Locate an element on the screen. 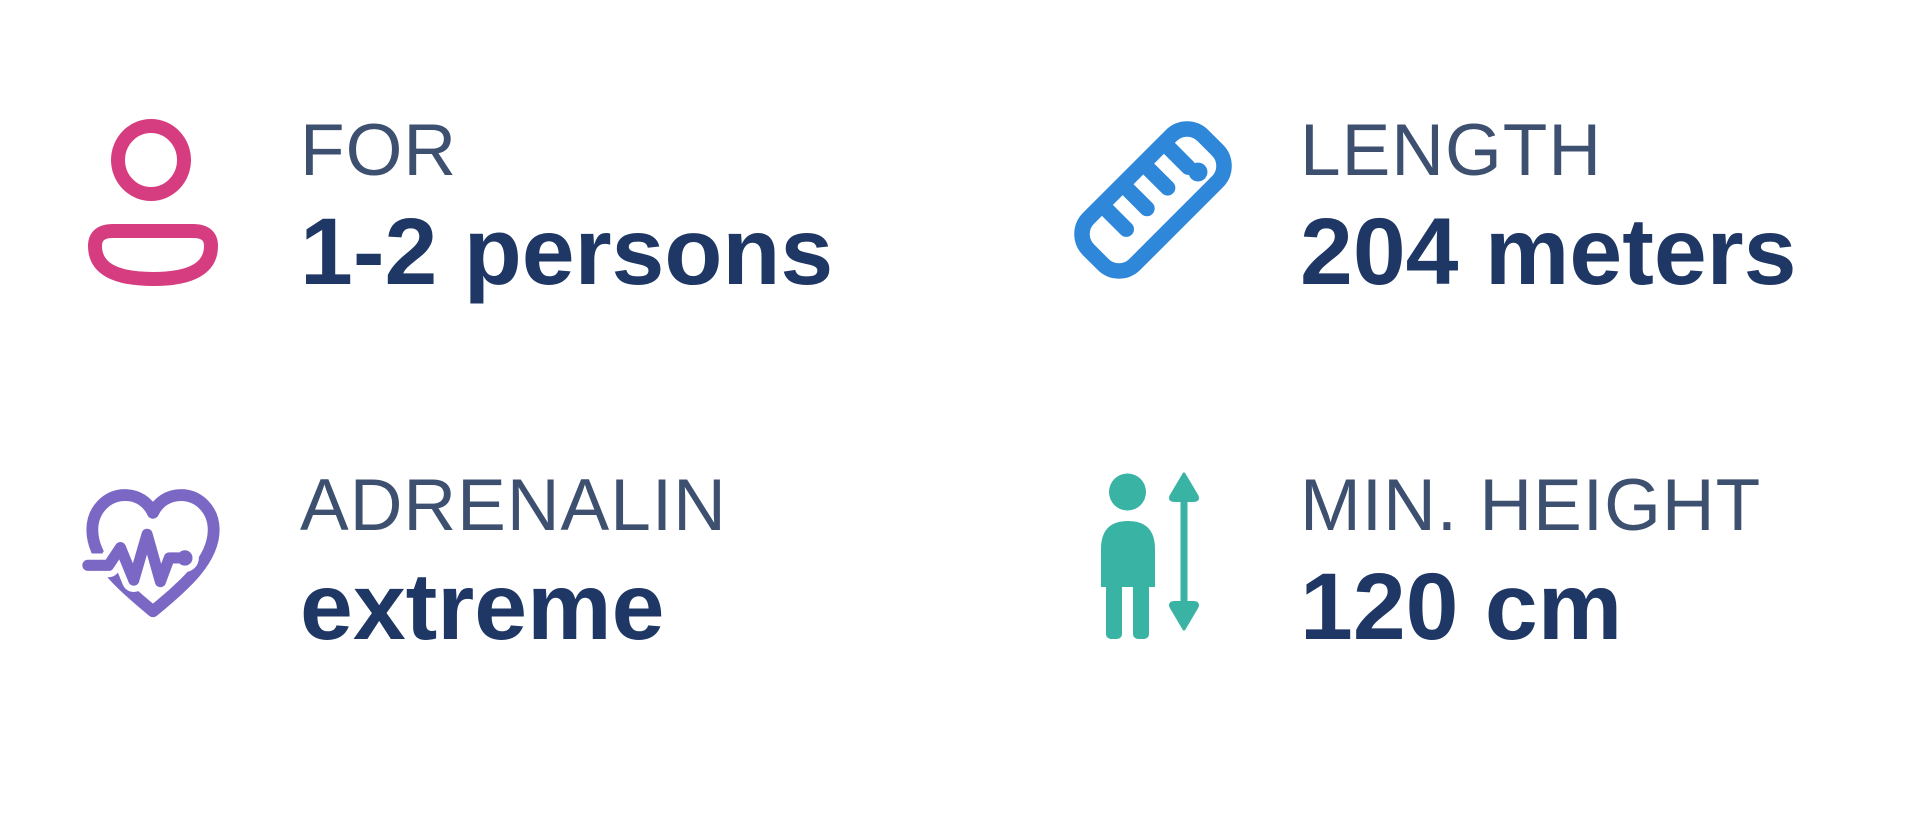 The width and height of the screenshot is (1920, 825). spec-value: extreme is located at coordinates (482, 607).